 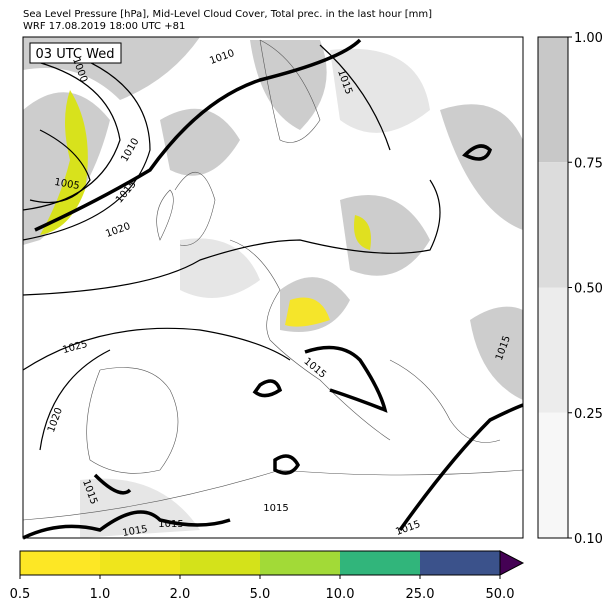 What do you see at coordinates (500, 594) in the screenshot?
I see `colorbar-tick-label: 50.0` at bounding box center [500, 594].